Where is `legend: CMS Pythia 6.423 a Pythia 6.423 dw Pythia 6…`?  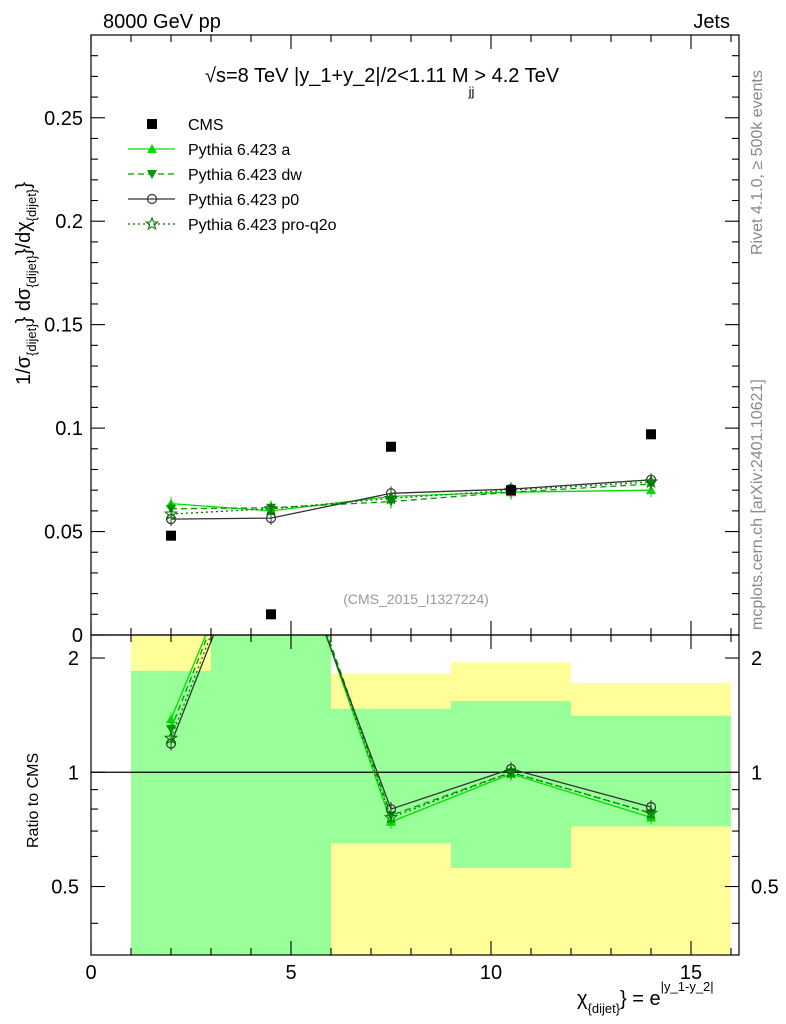 legend: CMS Pythia 6.423 a Pythia 6.423 dw Pythia 6… is located at coordinates (232, 175).